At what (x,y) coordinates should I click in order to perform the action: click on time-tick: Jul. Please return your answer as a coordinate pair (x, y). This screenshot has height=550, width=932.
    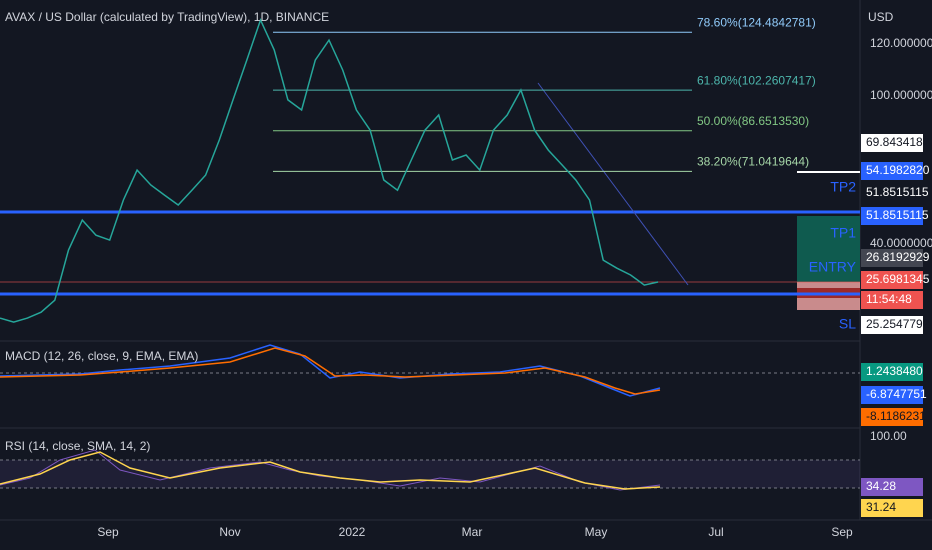
    Looking at the image, I should click on (715, 532).